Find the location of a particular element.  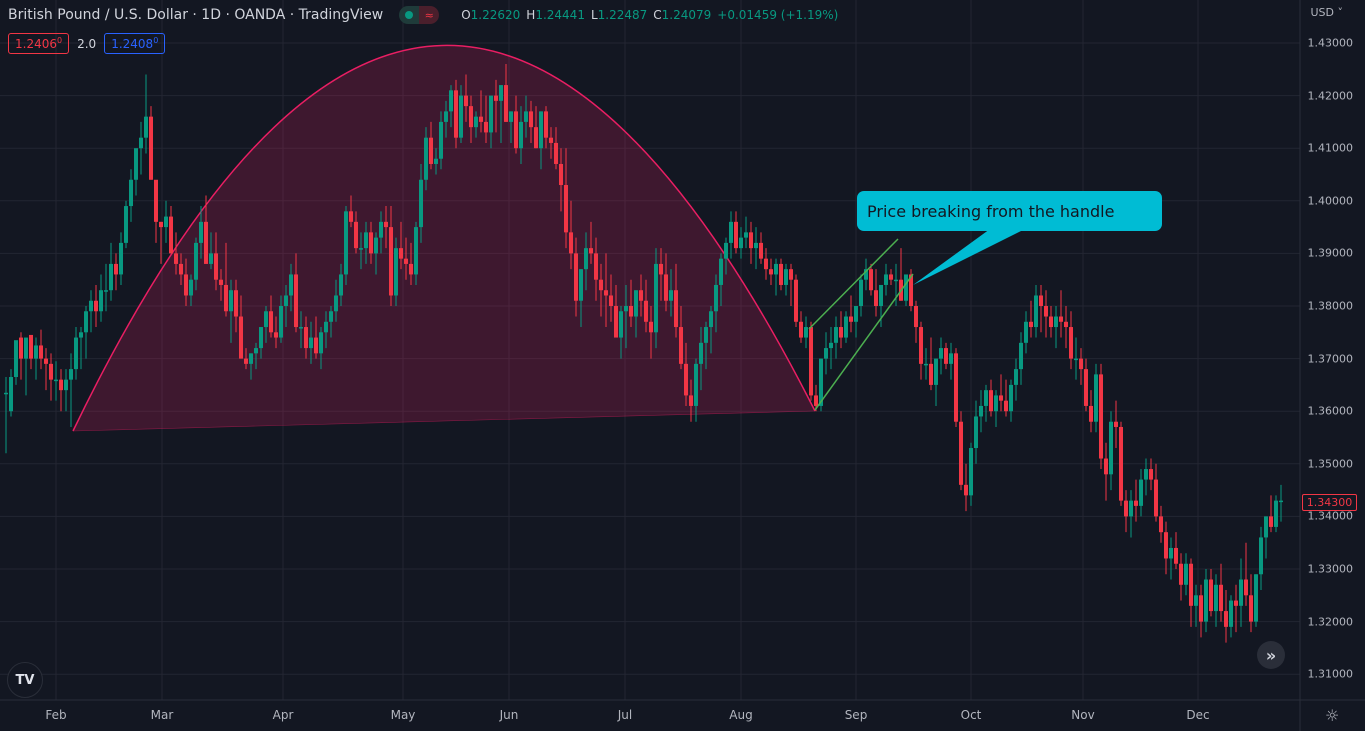

wave-icon: ≈ is located at coordinates (429, 15).